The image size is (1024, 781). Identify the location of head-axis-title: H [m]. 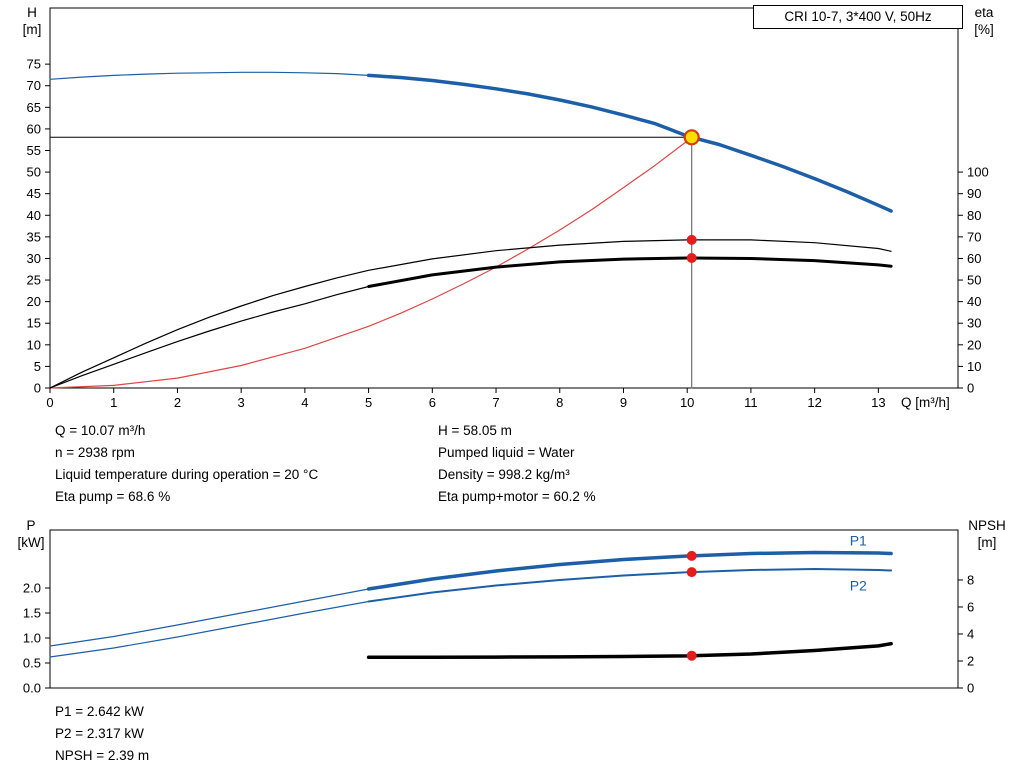
(32, 21).